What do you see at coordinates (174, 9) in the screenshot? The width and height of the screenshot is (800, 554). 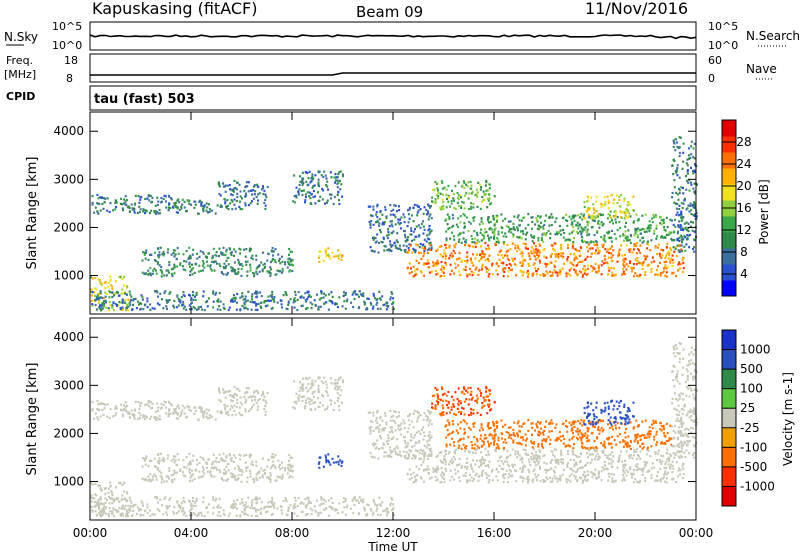 I see `station-title: Kapuskasing (fitACF)` at bounding box center [174, 9].